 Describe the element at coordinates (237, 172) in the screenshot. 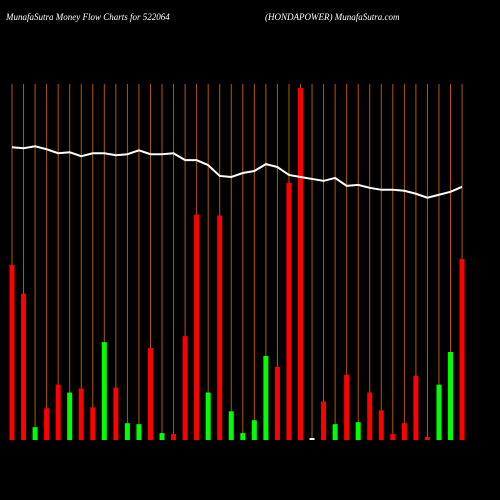

I see `money-flow-line` at that location.